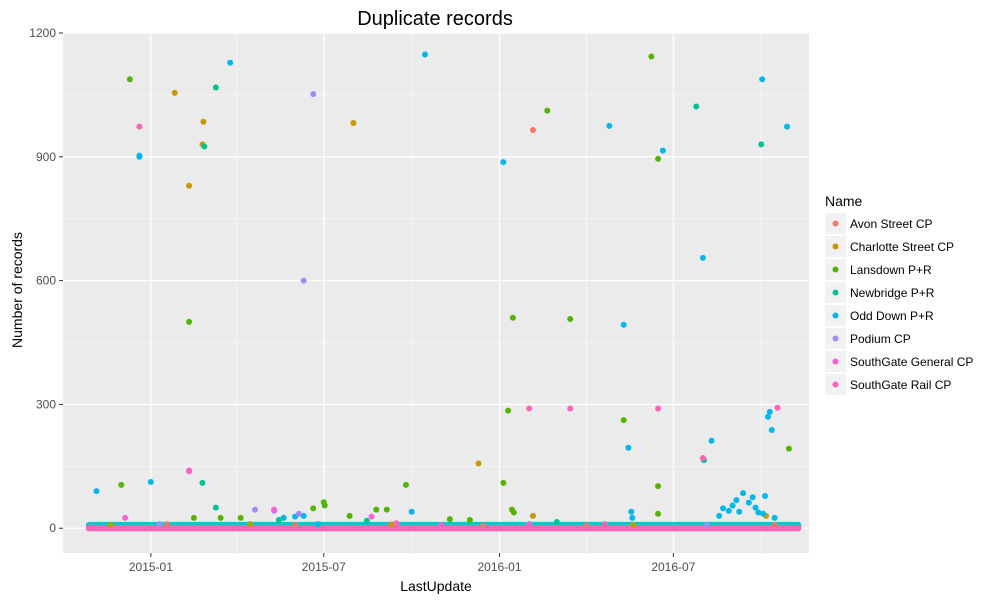  Describe the element at coordinates (892, 316) in the screenshot. I see `legend-label: Odd Down P+R` at that location.